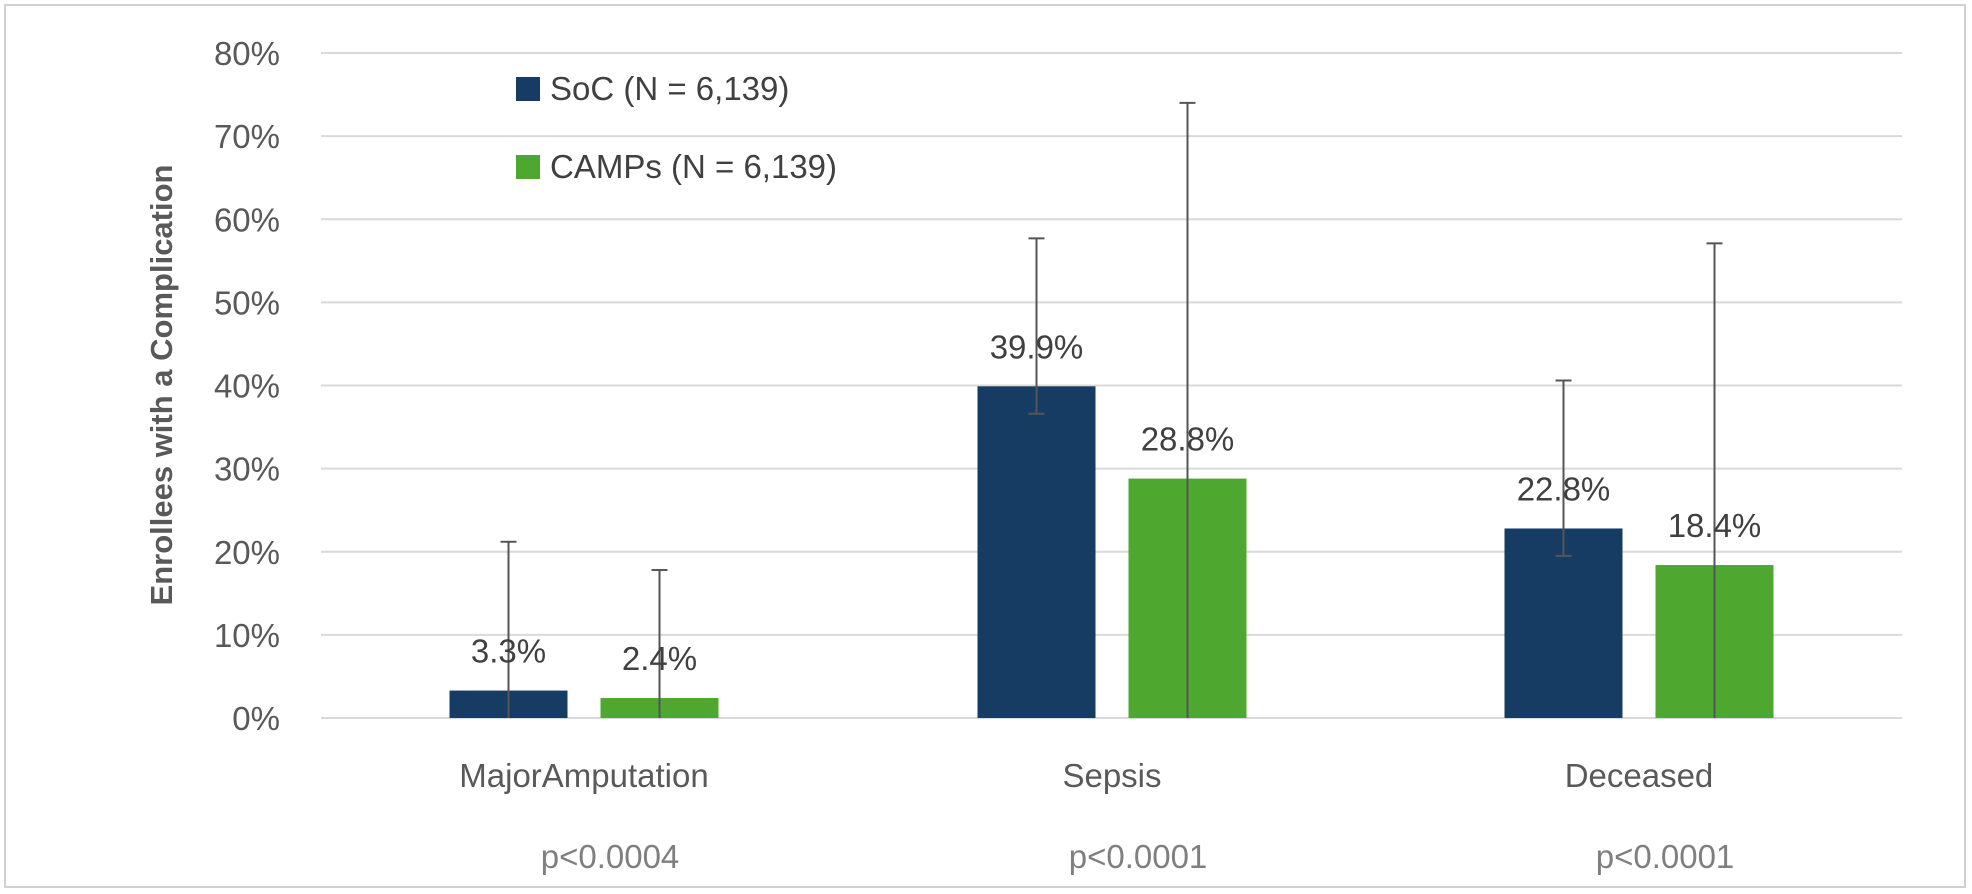 This screenshot has width=1972, height=894. What do you see at coordinates (247, 136) in the screenshot?
I see `y-tick-label: 70%` at bounding box center [247, 136].